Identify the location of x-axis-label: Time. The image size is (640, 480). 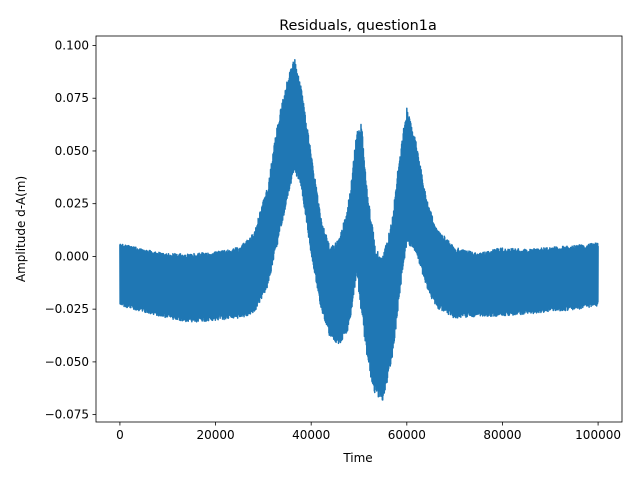
(357, 458).